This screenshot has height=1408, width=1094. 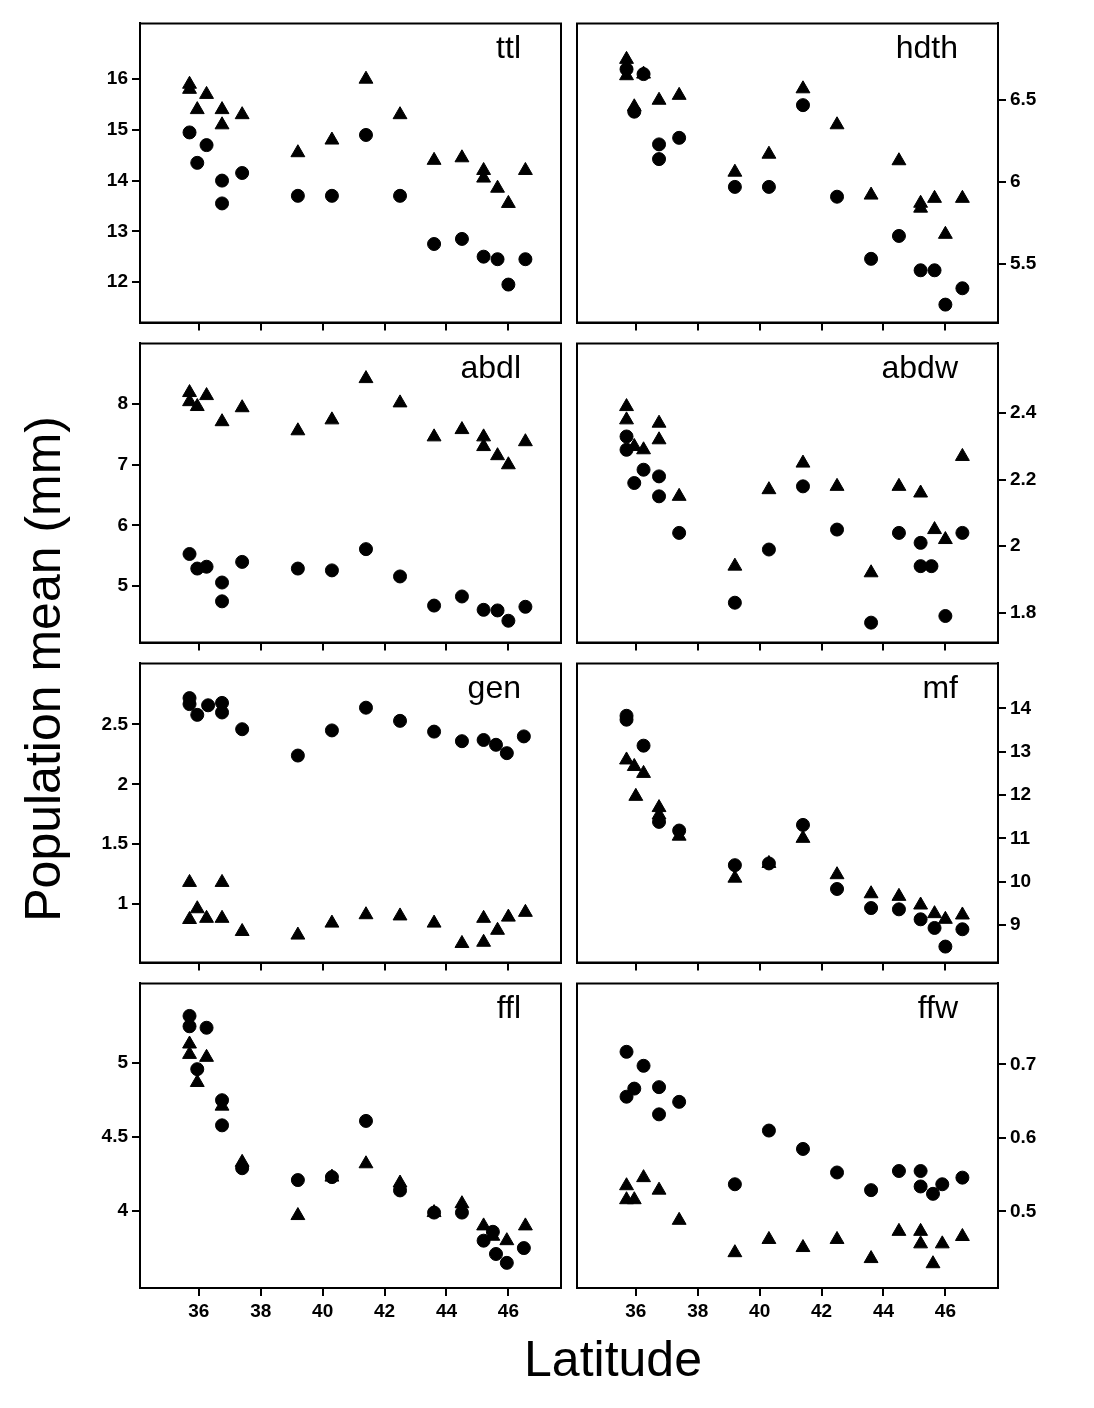 I want to click on x-axis-title: Latitude, so click(x=613, y=1359).